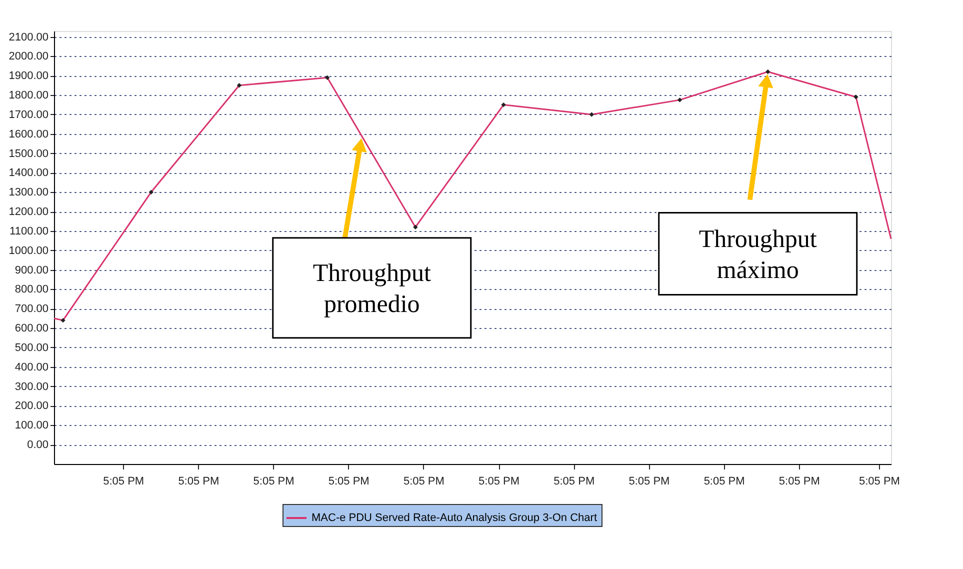 The image size is (963, 569). I want to click on y-tick-label: 1700.00, so click(28, 114).